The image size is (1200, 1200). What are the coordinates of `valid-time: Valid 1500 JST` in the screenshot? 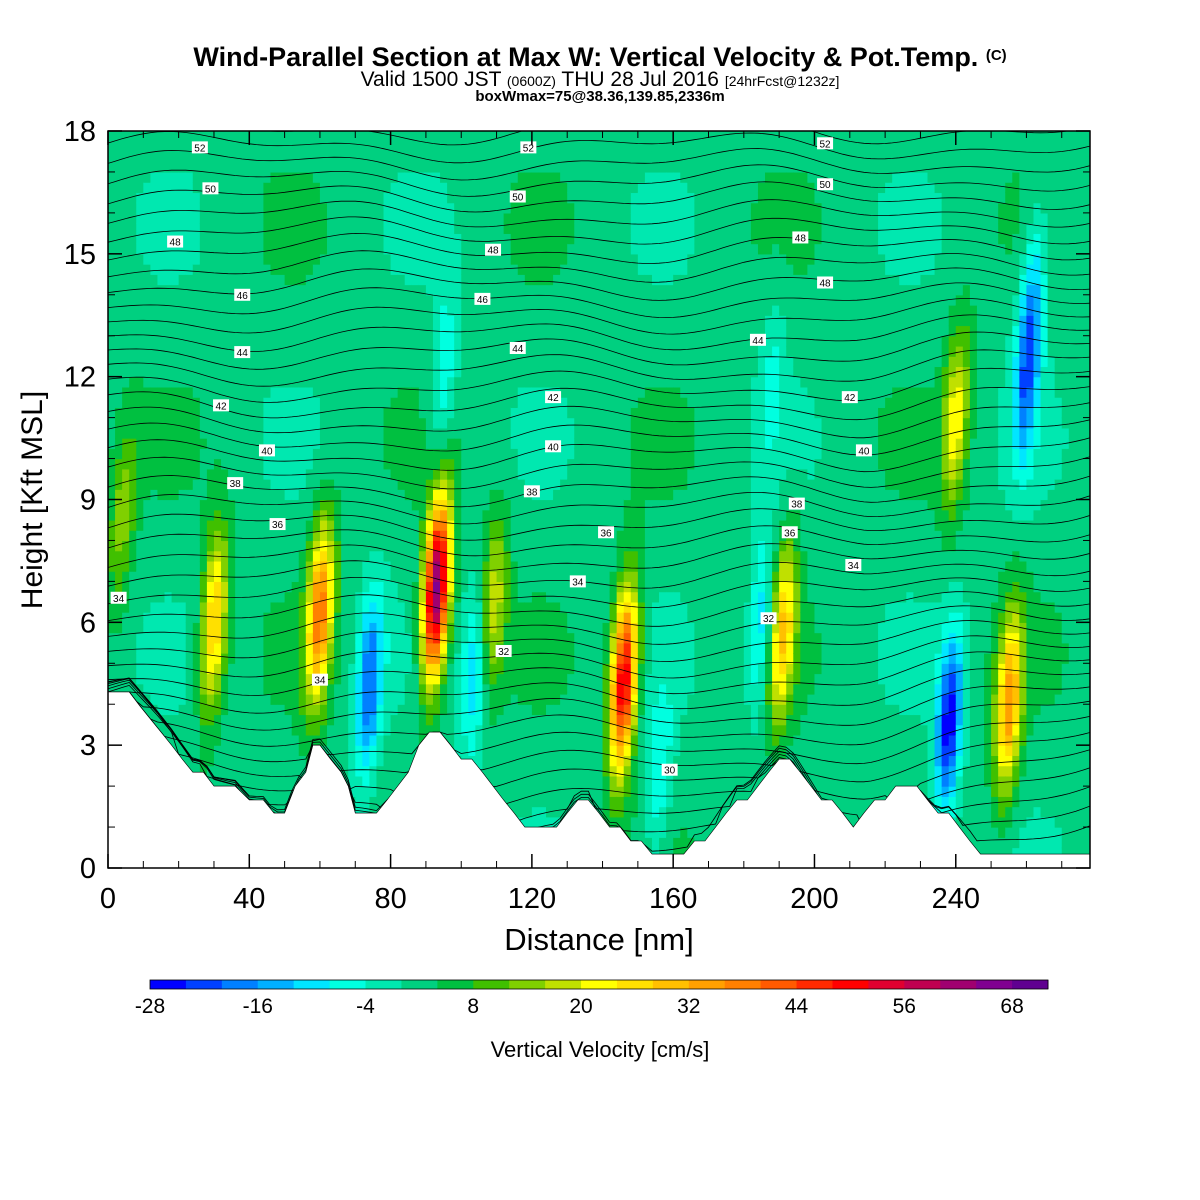 It's located at (431, 79).